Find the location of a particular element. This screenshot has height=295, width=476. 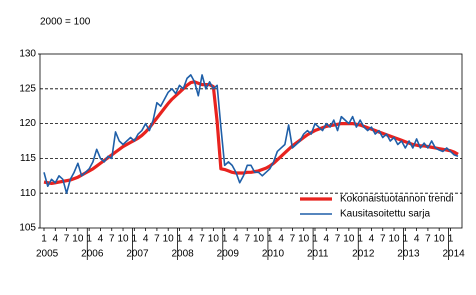

y-tick-label: 130 is located at coordinates (27, 54).